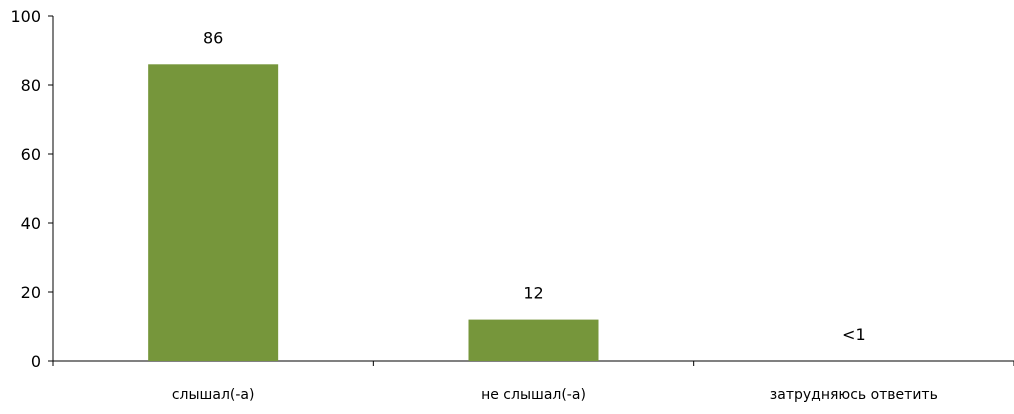  I want to click on bar-value-label: 12, so click(533, 293).